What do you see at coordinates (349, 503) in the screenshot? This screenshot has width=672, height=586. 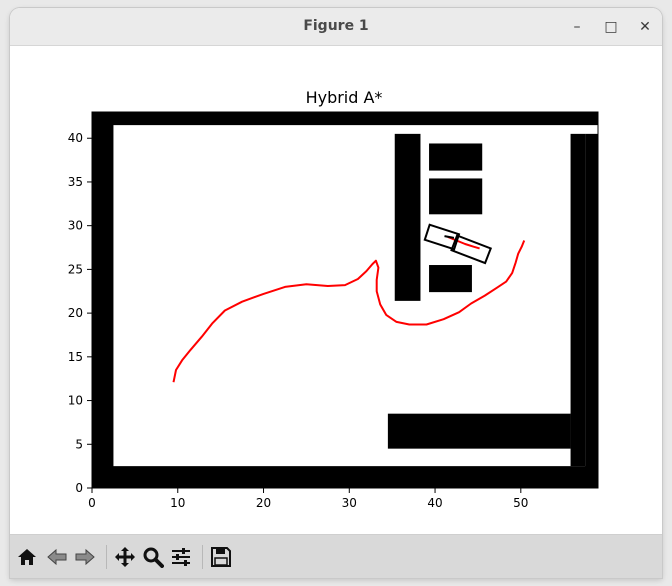 I see `x-tick-label: 30` at bounding box center [349, 503].